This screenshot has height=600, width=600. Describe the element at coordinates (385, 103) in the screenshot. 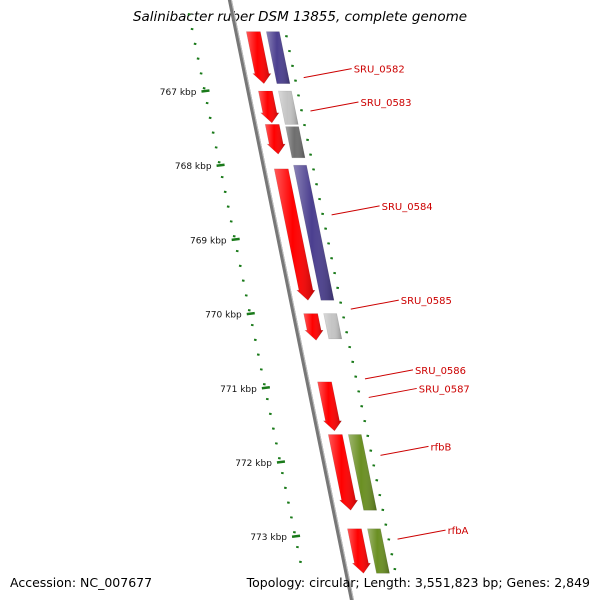

I see `gene-label: SRU_0583` at that location.